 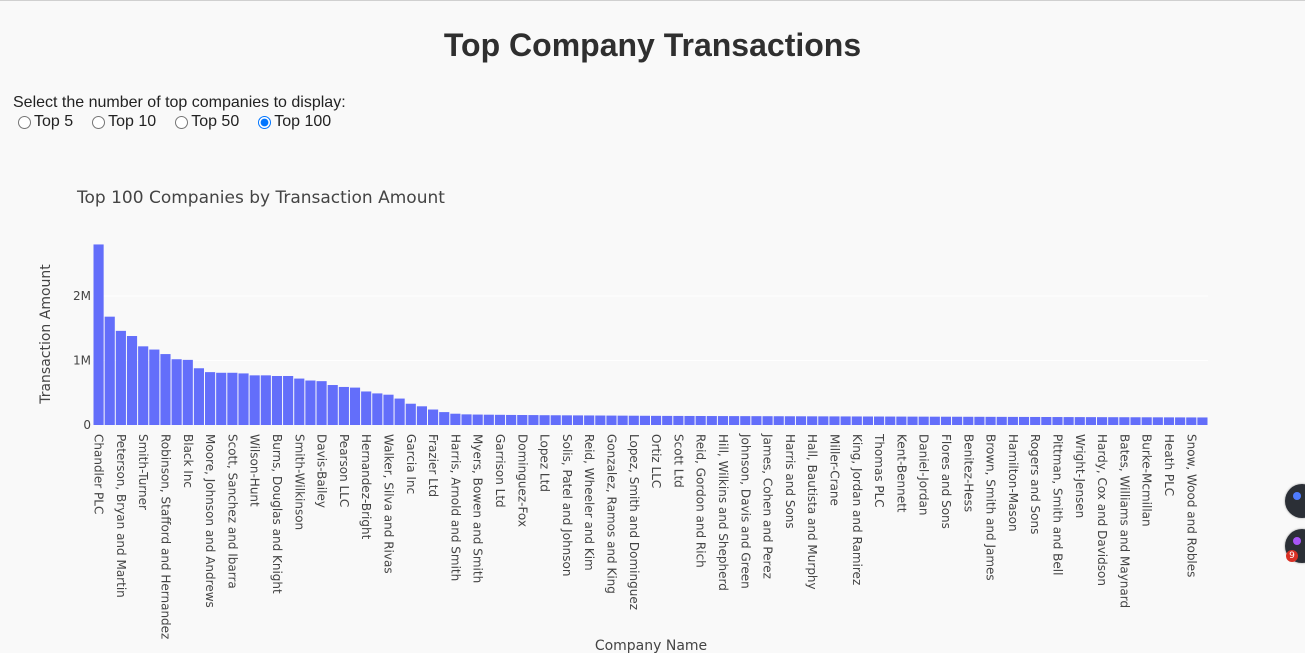 I want to click on x-tick-label: Smith-Wilkinson, so click(x=299, y=482).